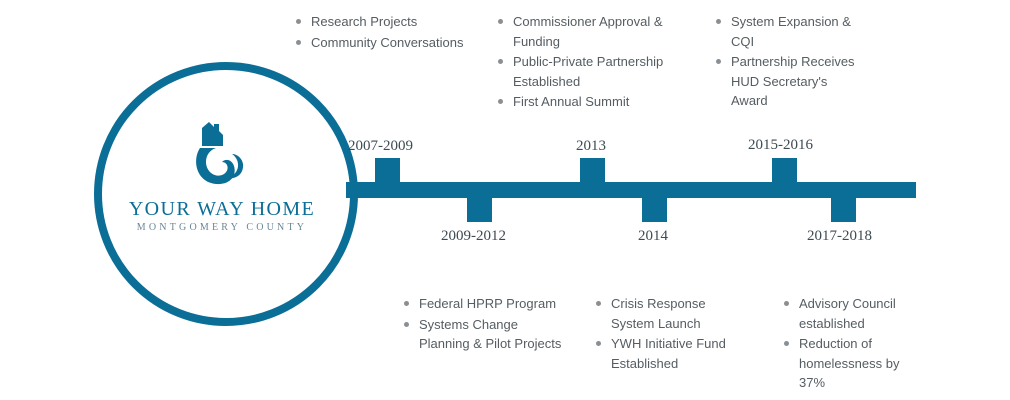  What do you see at coordinates (849, 313) in the screenshot?
I see `list-item: Advisory Council established` at bounding box center [849, 313].